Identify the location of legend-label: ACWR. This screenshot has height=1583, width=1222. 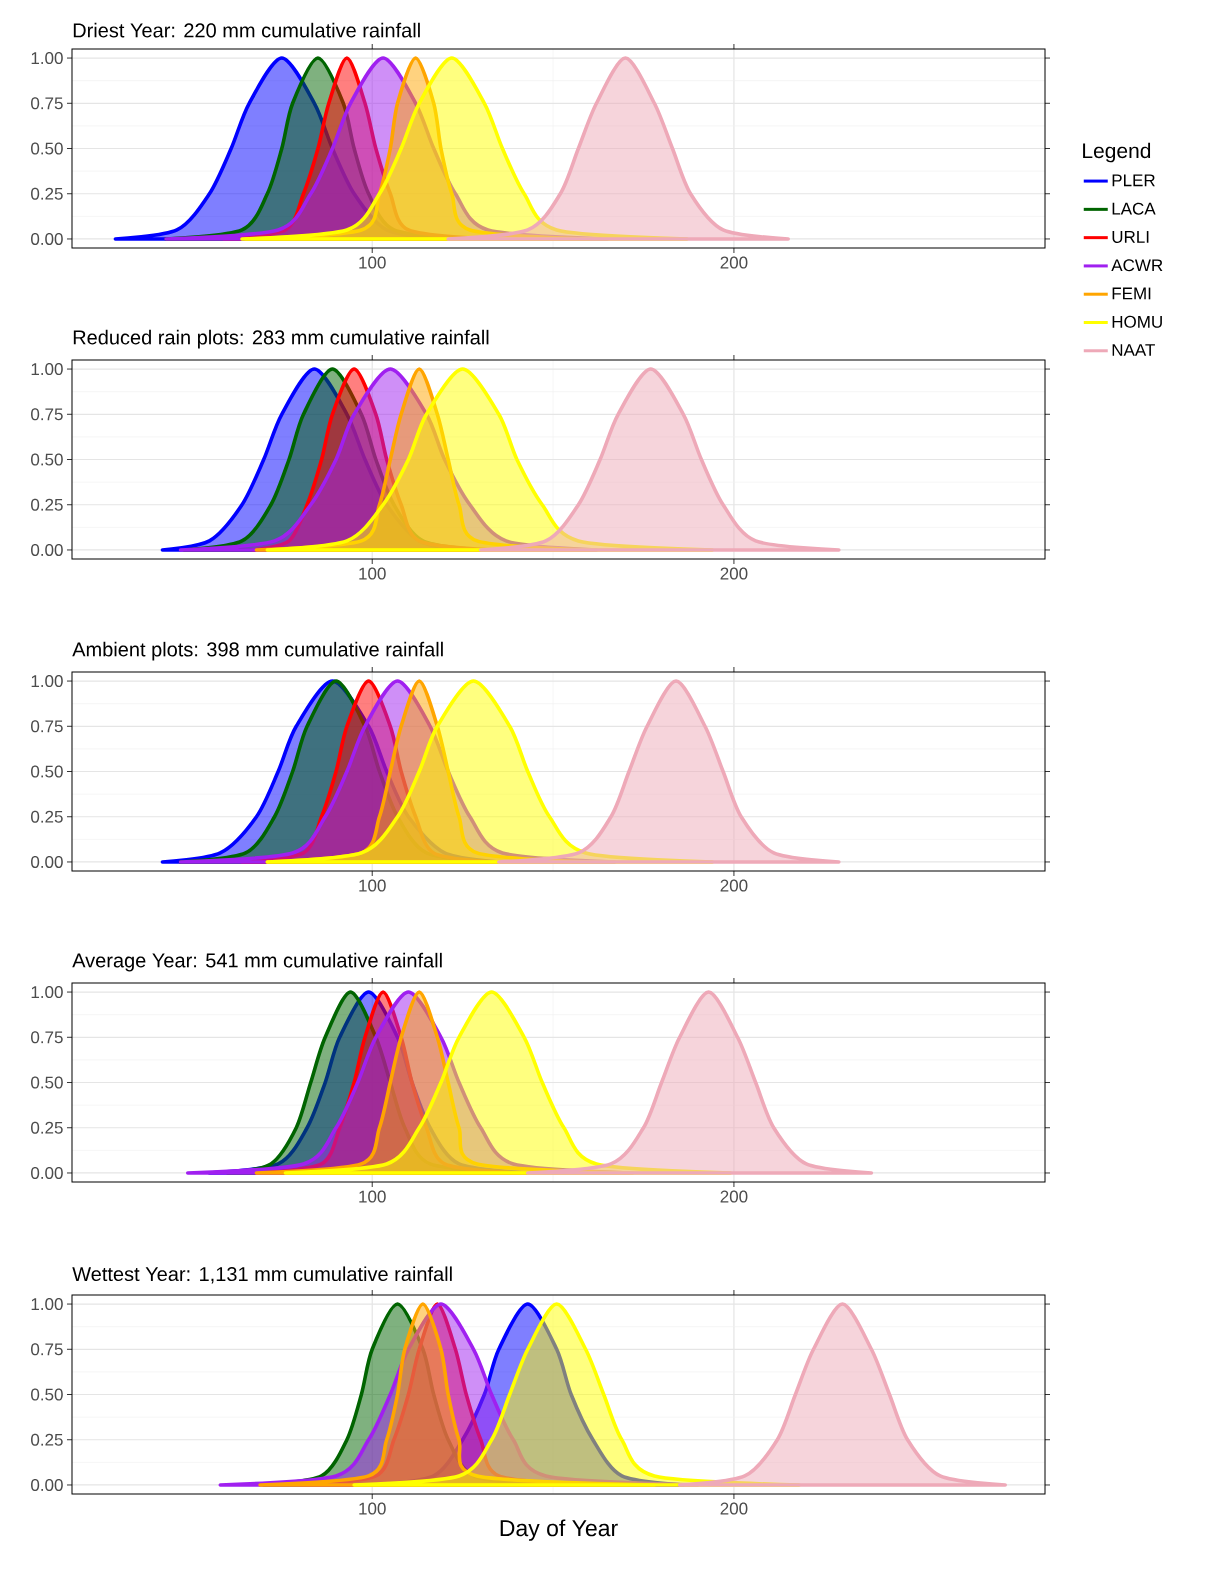
(1137, 265).